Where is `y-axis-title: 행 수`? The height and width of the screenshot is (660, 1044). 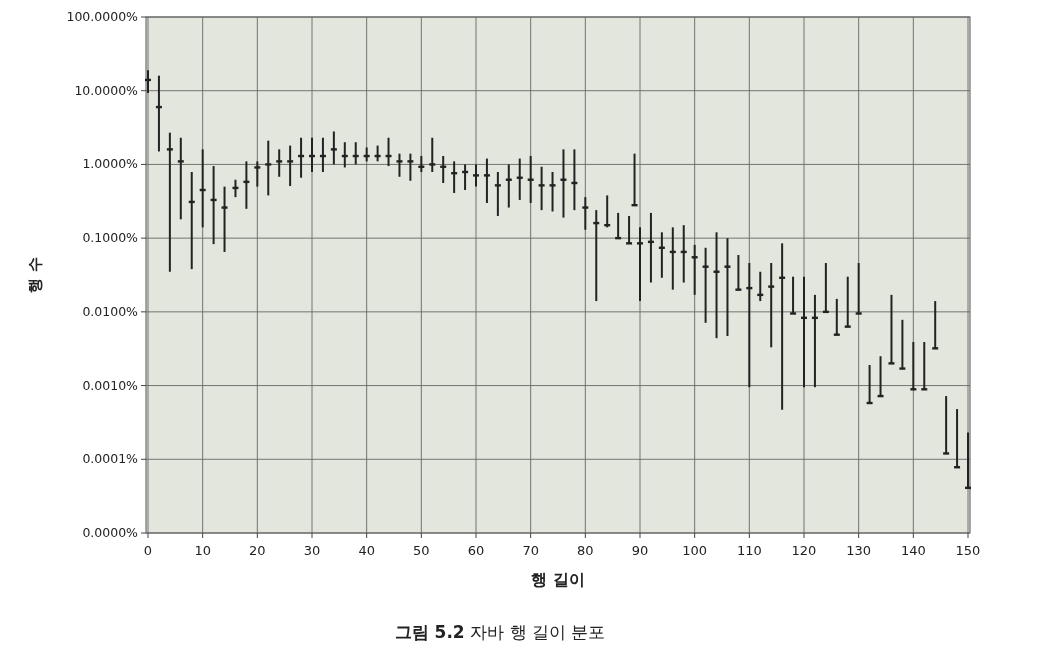
y-axis-title: 행 수 is located at coordinates (35, 275).